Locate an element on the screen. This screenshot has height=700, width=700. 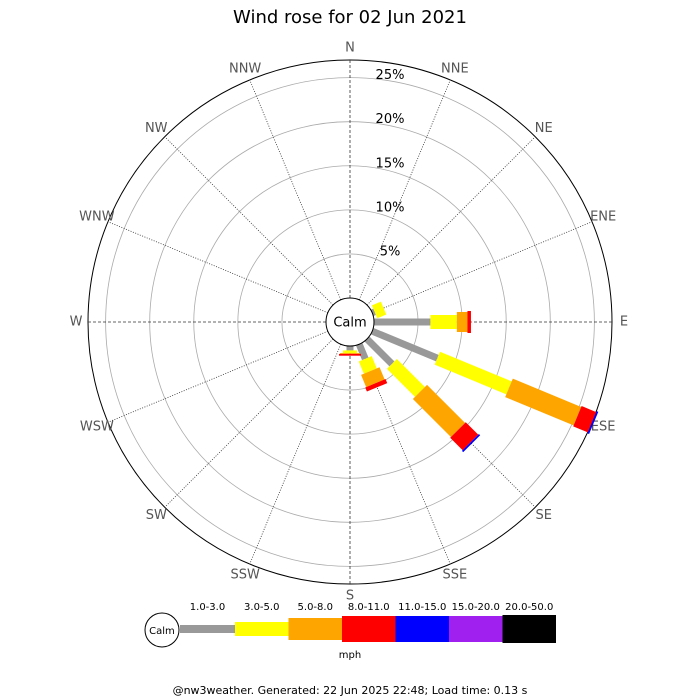
legend-calm is located at coordinates (162, 630).